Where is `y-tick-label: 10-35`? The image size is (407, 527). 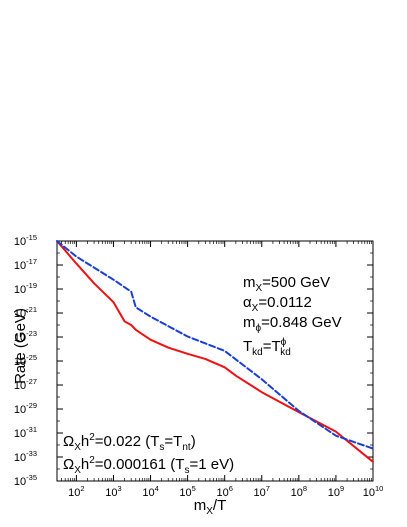
y-tick-label: 10-35 is located at coordinates (25, 480).